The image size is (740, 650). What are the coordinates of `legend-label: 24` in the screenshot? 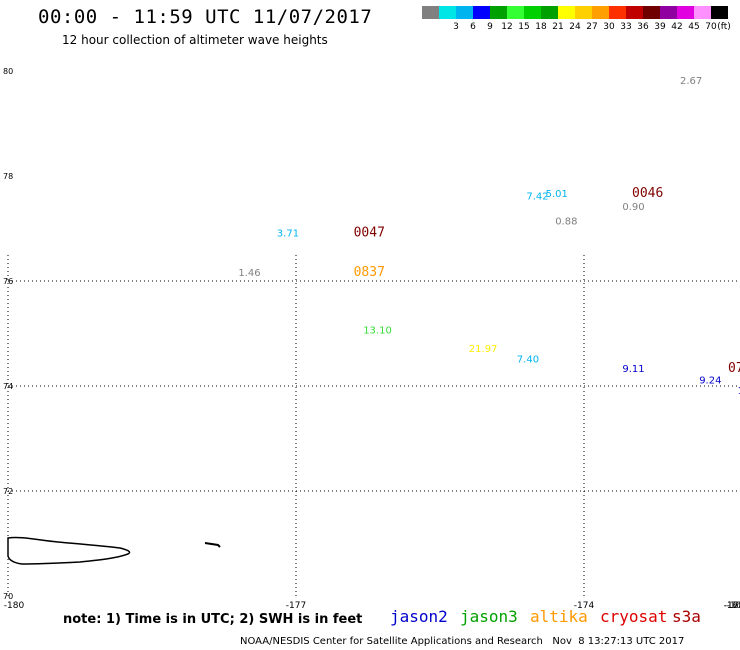 It's located at (575, 27).